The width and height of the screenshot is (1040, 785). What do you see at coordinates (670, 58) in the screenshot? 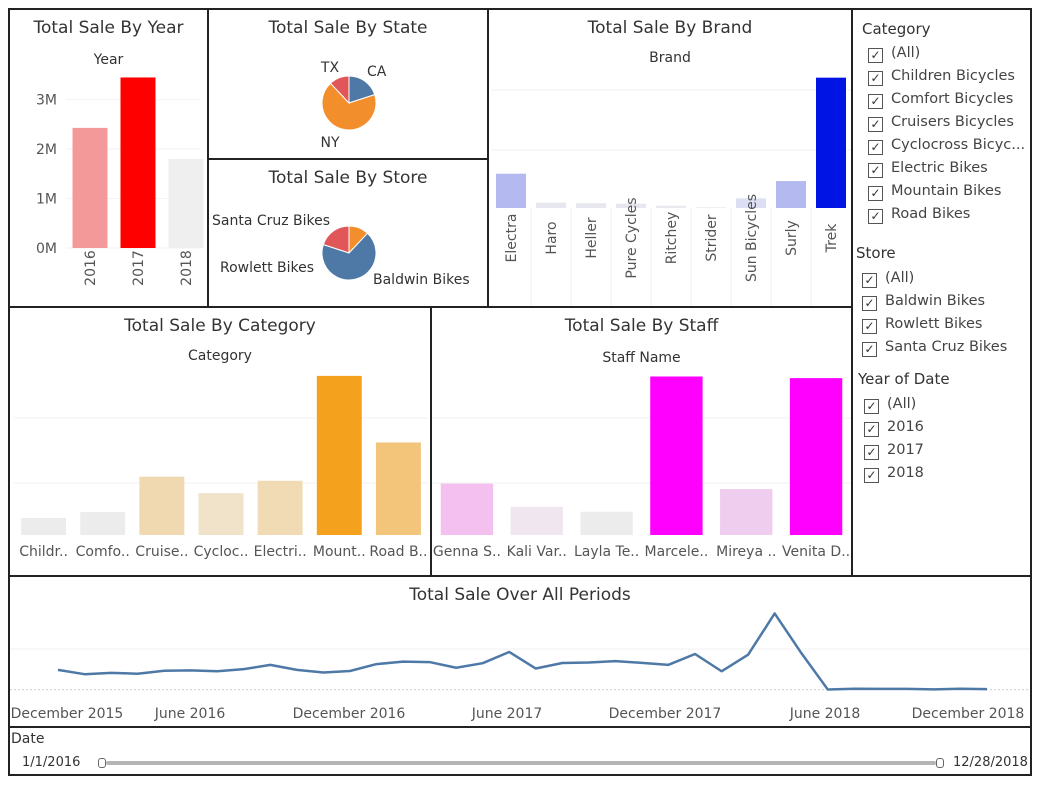
I see `chart-subtitle: Brand` at bounding box center [670, 58].